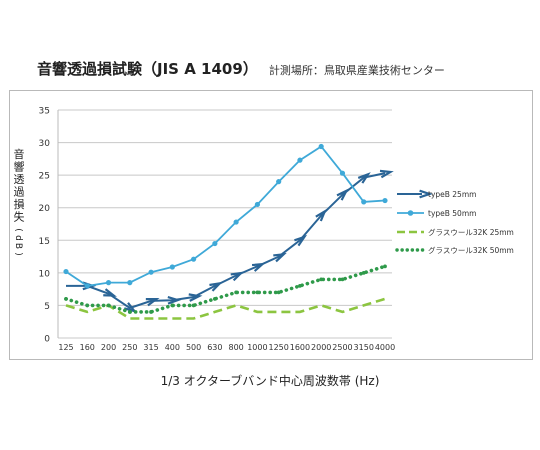  I want to click on x-tick-label: 125, so click(65, 347).